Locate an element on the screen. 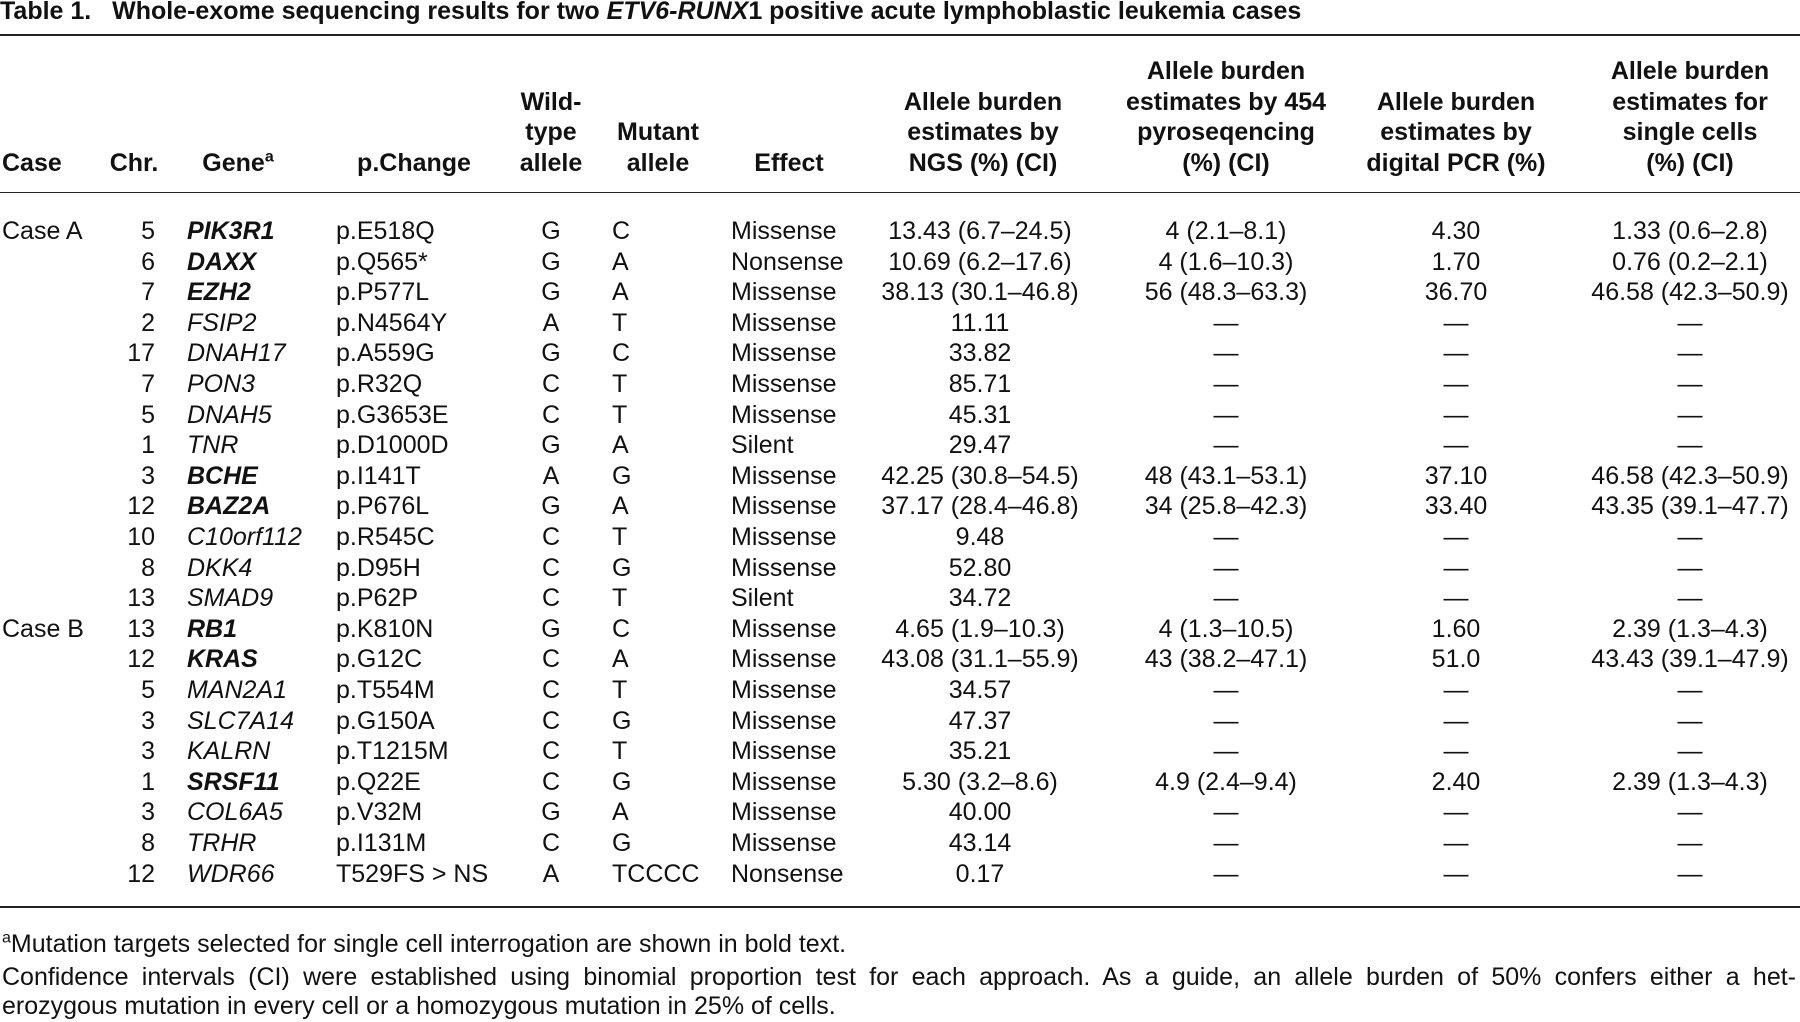 The width and height of the screenshot is (1800, 1022). table-cell: p.P676L is located at coordinates (383, 506).